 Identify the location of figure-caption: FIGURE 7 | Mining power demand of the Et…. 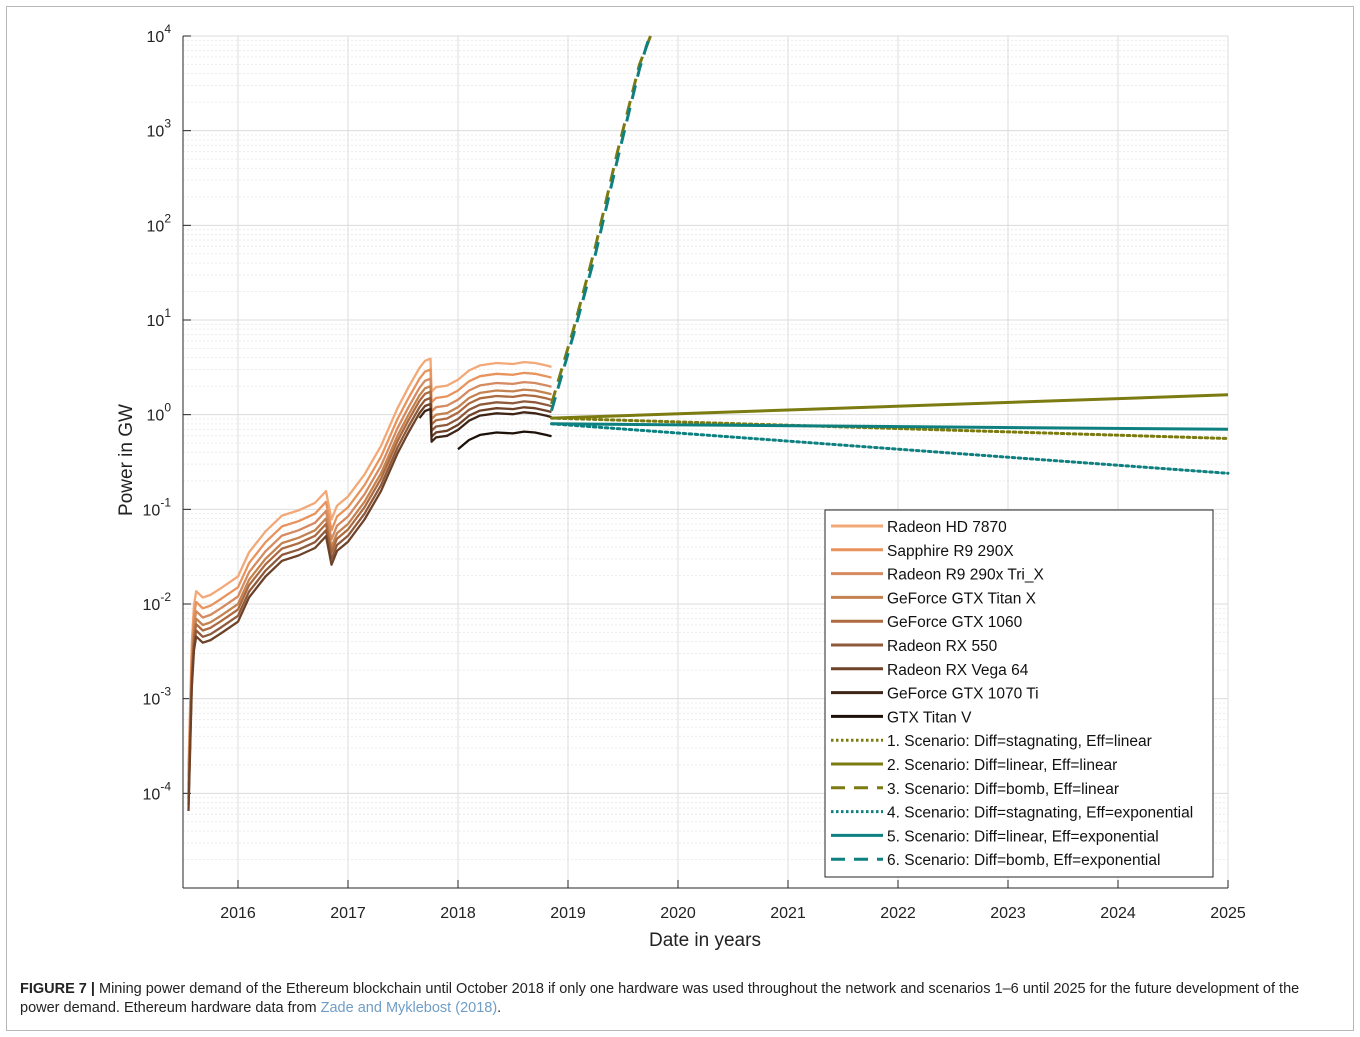
(681, 999).